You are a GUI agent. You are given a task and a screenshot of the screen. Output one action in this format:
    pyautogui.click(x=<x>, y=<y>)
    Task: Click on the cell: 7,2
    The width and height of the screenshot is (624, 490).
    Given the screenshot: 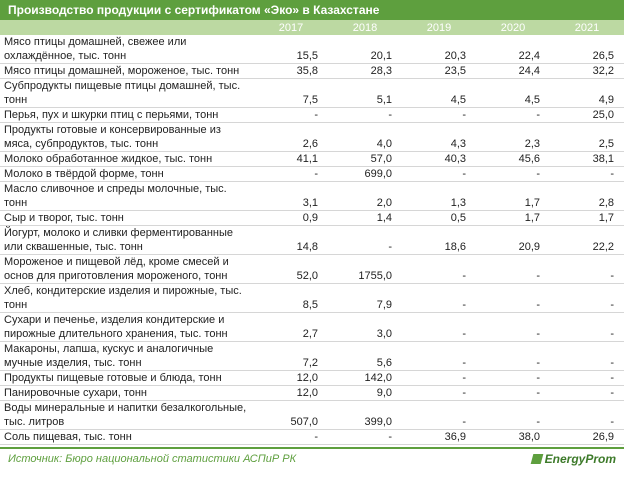 What is the action you would take?
    pyautogui.click(x=291, y=356)
    